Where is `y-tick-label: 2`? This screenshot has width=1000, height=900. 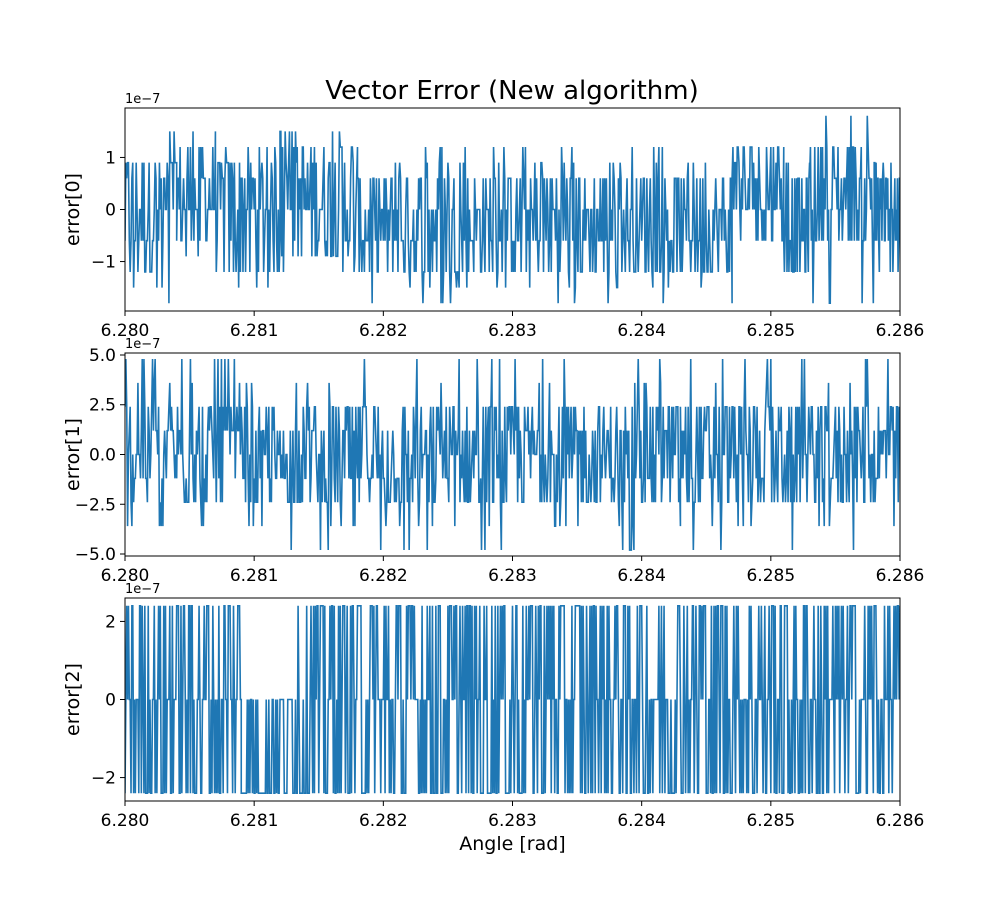
y-tick-label: 2 is located at coordinates (110, 622).